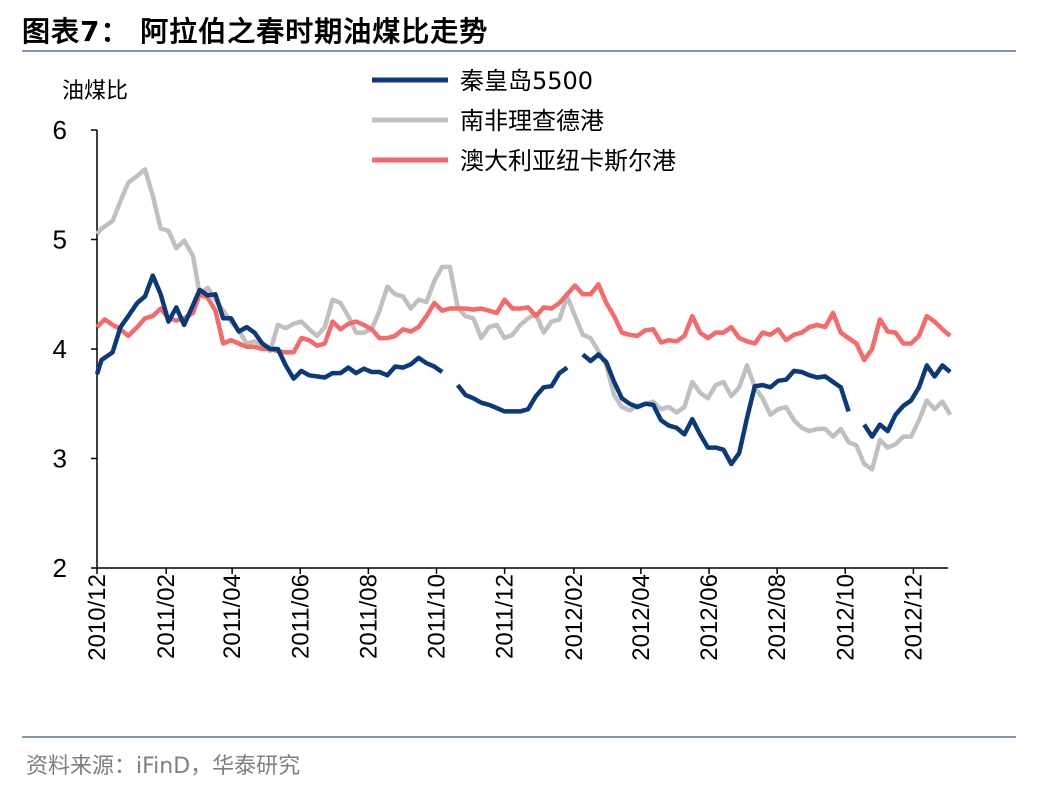 Image resolution: width=1048 pixels, height=792 pixels. I want to click on x-tick-label: 2011/04, so click(232, 616).